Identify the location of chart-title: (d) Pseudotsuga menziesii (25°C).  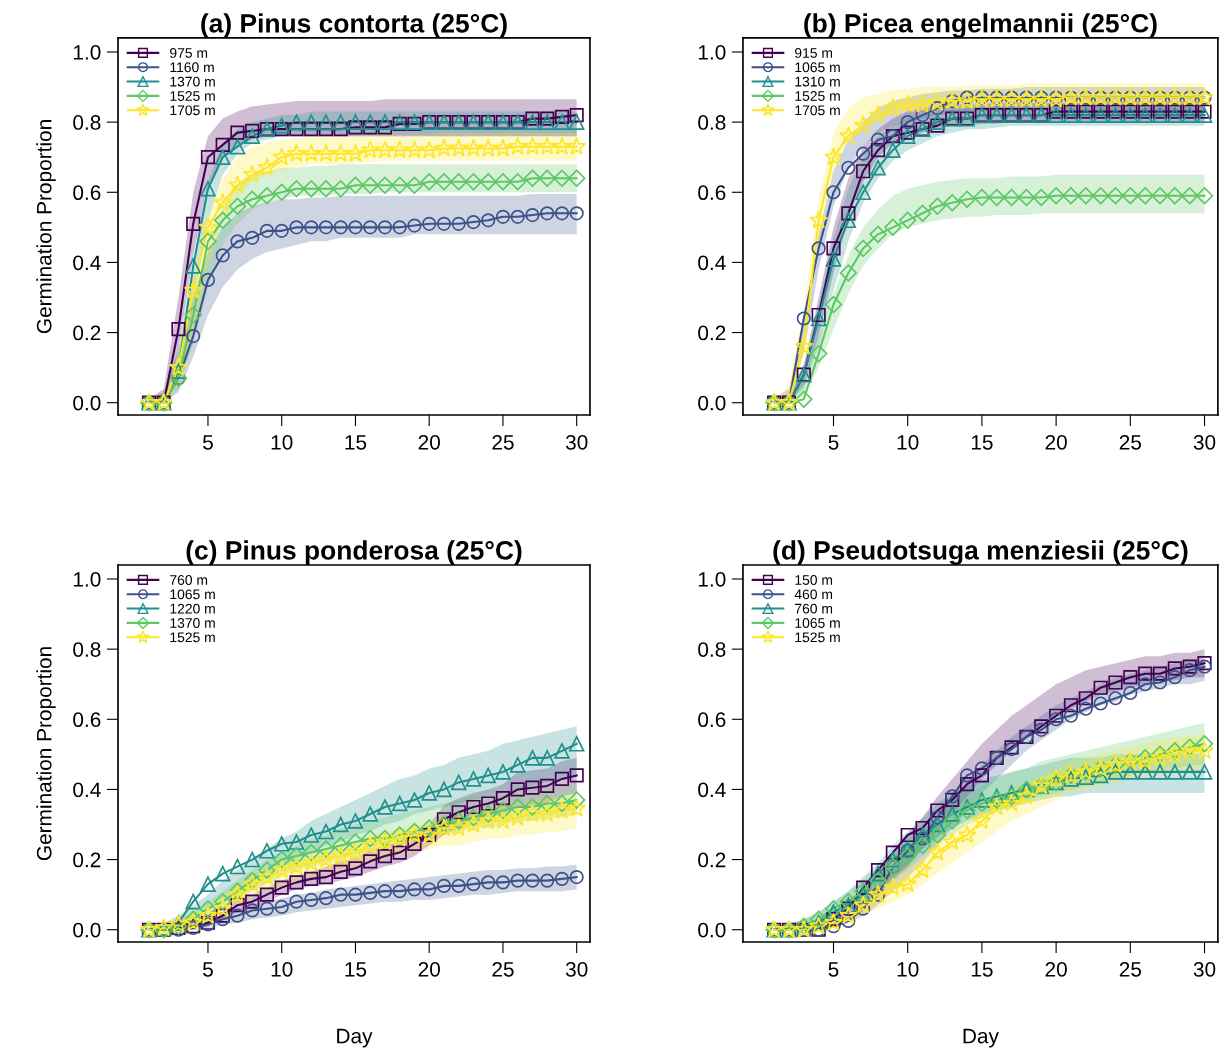
(980, 552).